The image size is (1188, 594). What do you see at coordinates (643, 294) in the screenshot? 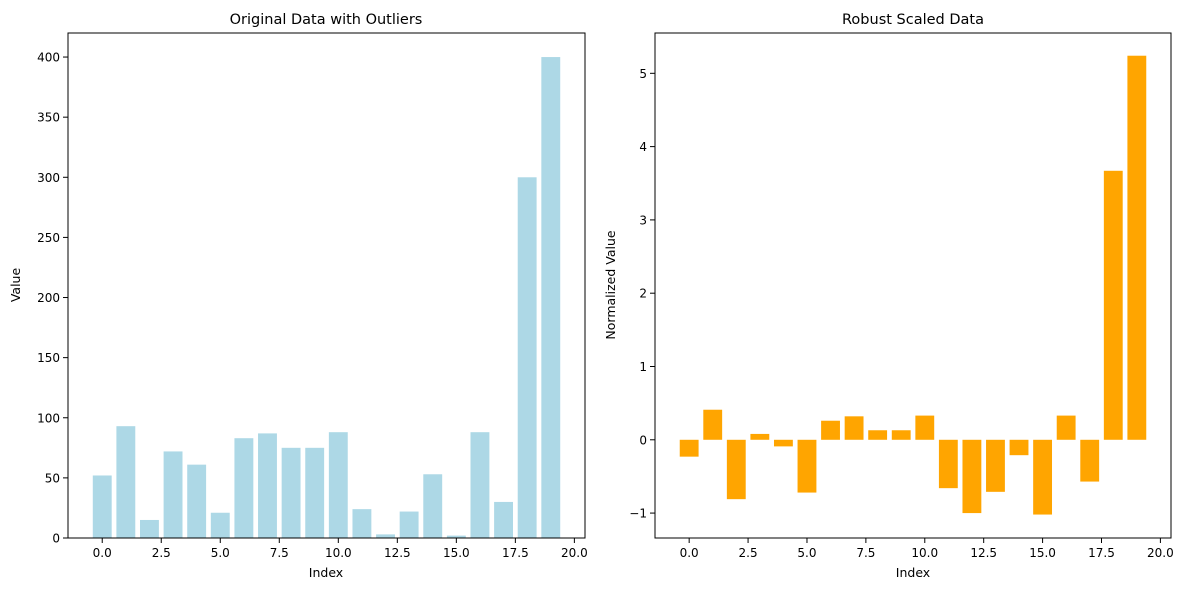
I see `right-chart-ytick-label-3: 2` at bounding box center [643, 294].